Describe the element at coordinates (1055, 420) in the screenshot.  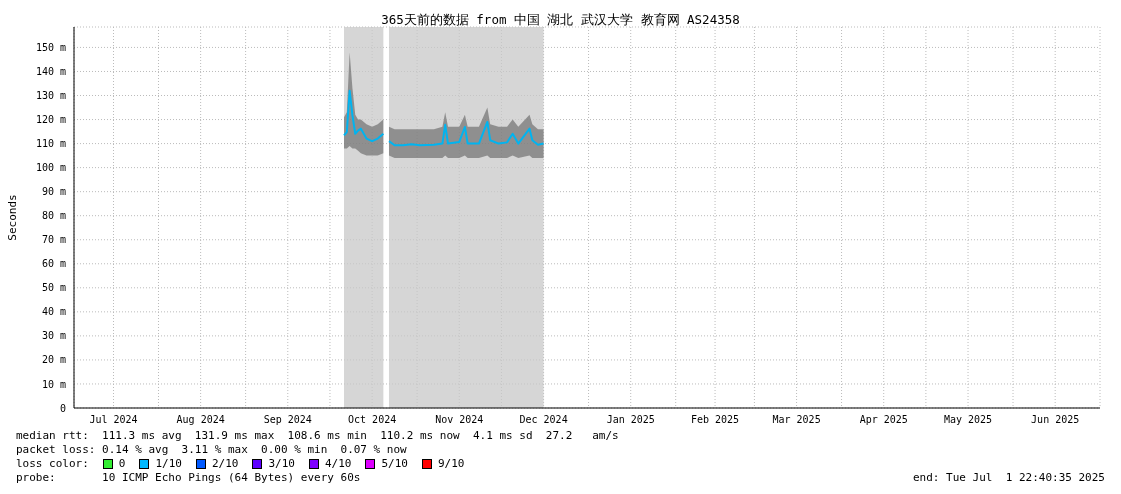
I see `x-tick-label: Jun 2025` at that location.